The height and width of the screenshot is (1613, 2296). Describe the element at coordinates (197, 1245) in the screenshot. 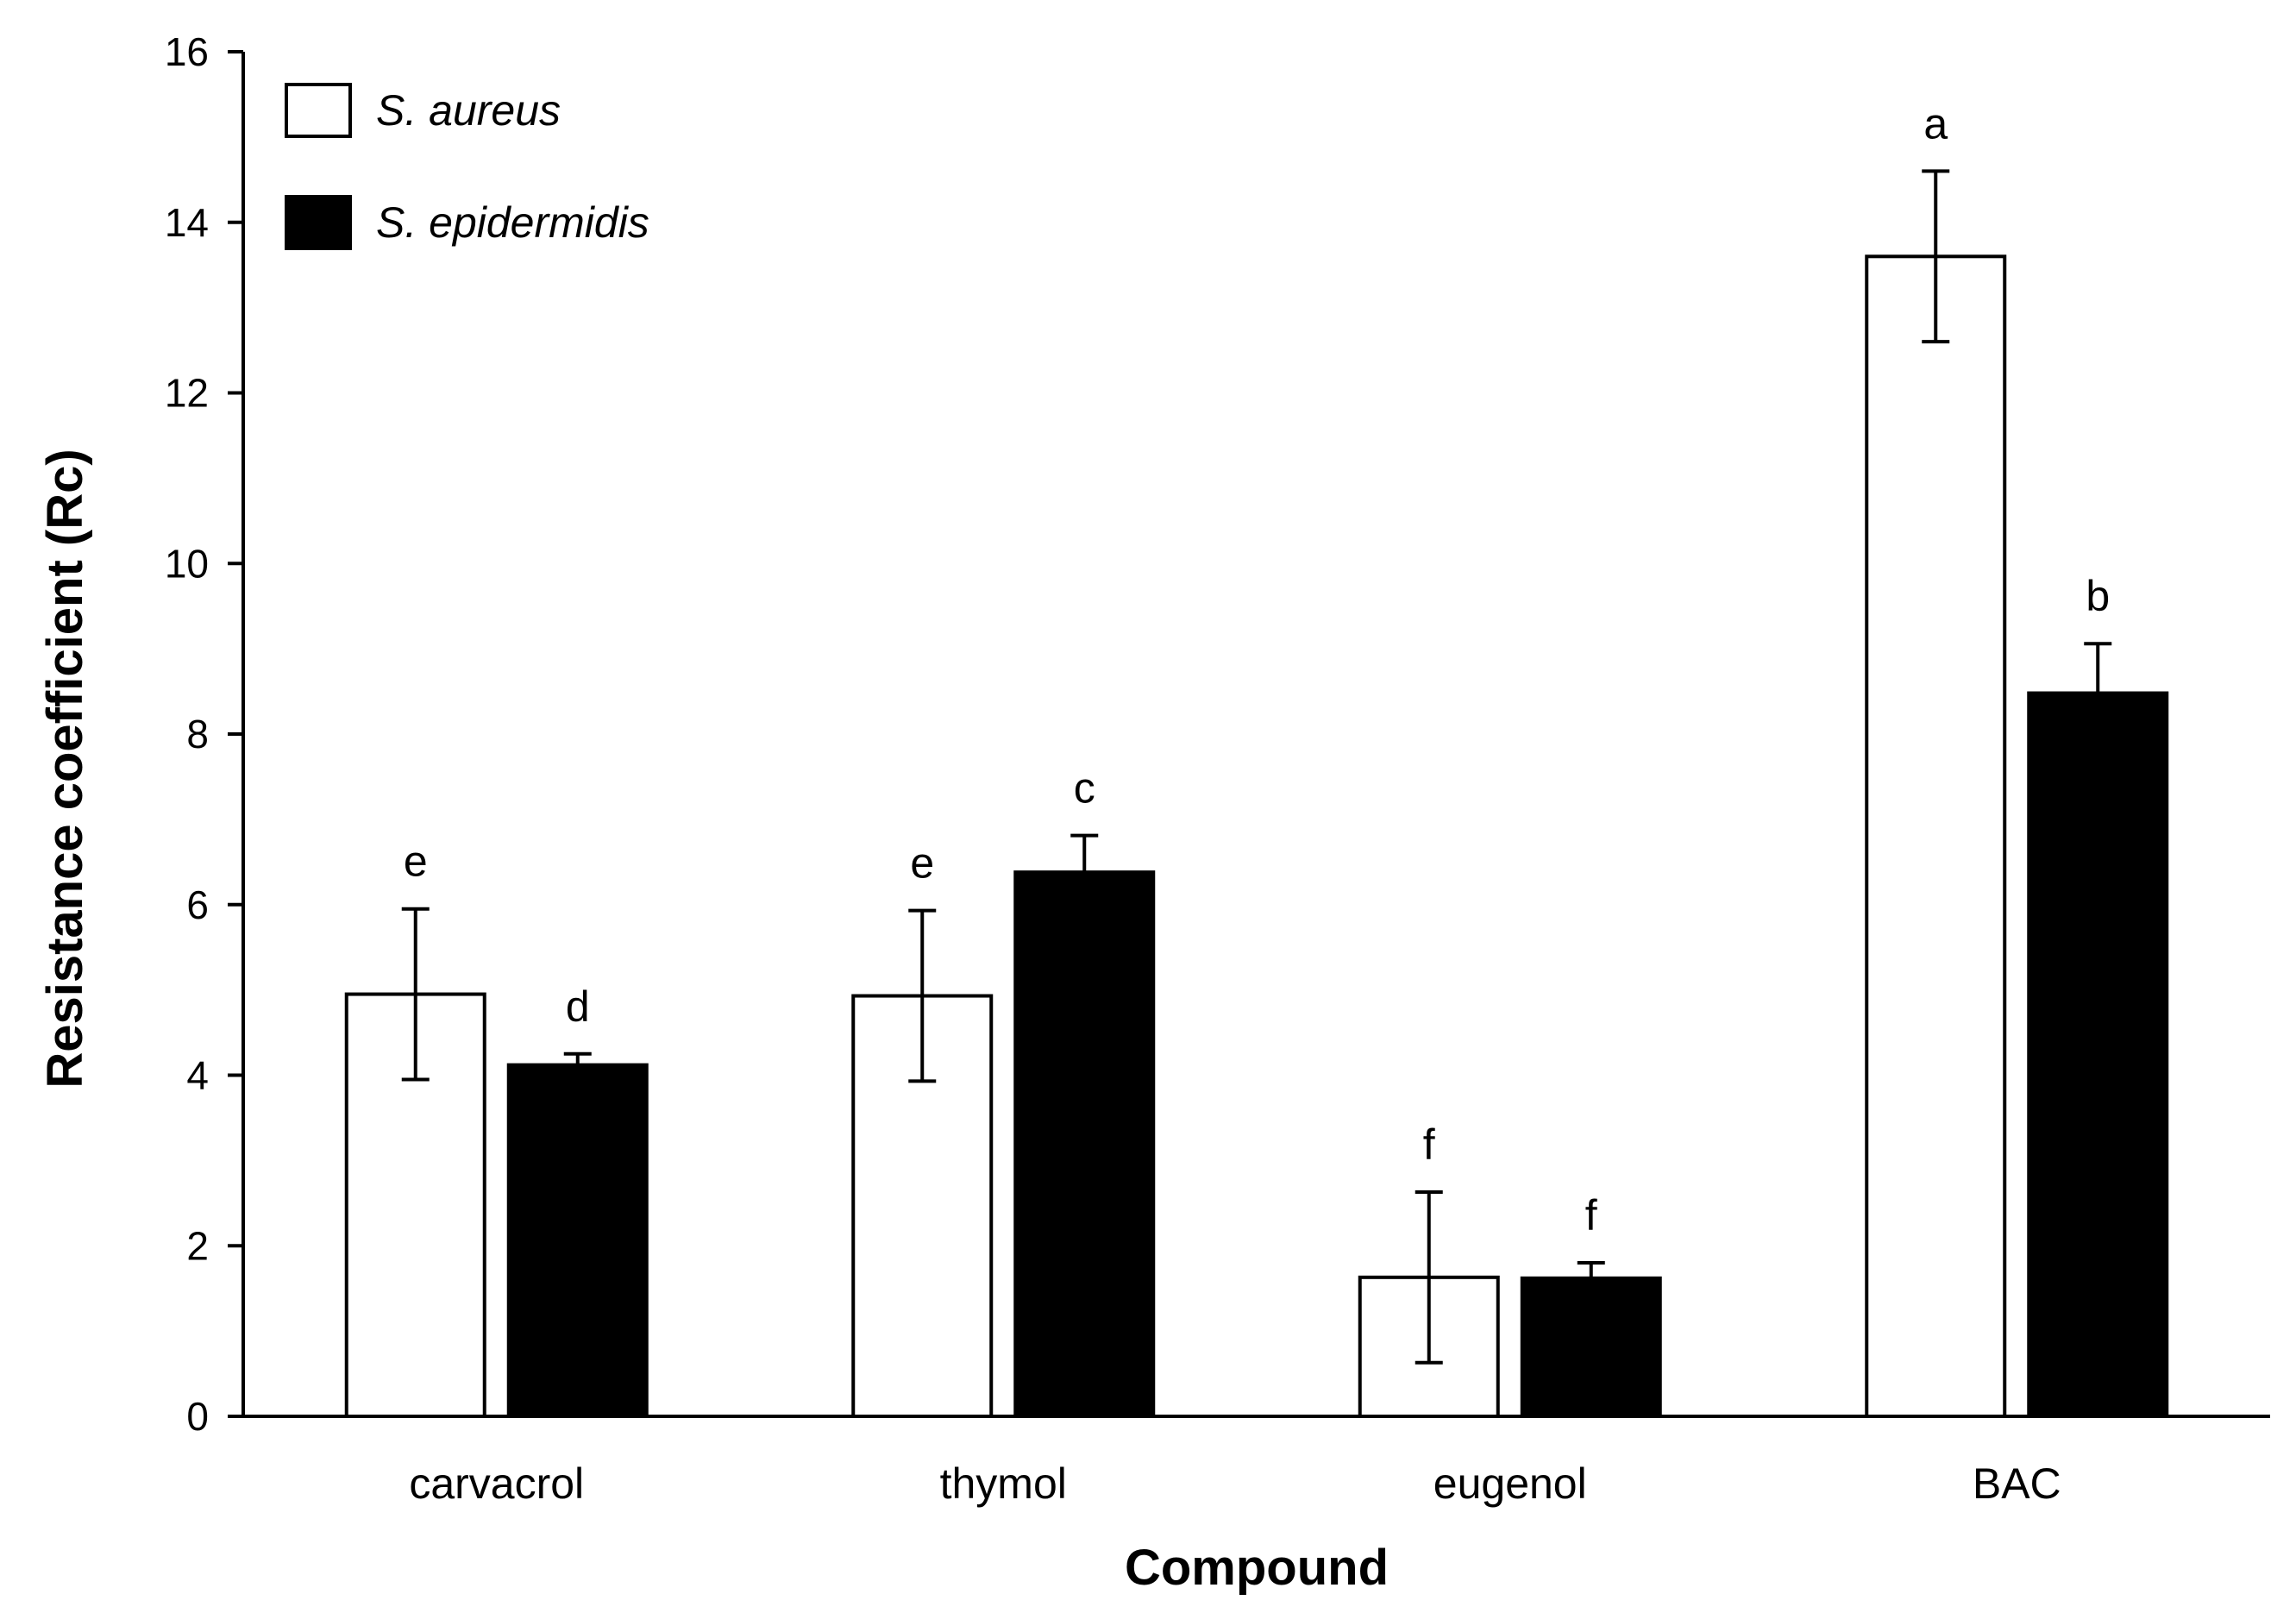

I see `y-tick-label: 2` at that location.